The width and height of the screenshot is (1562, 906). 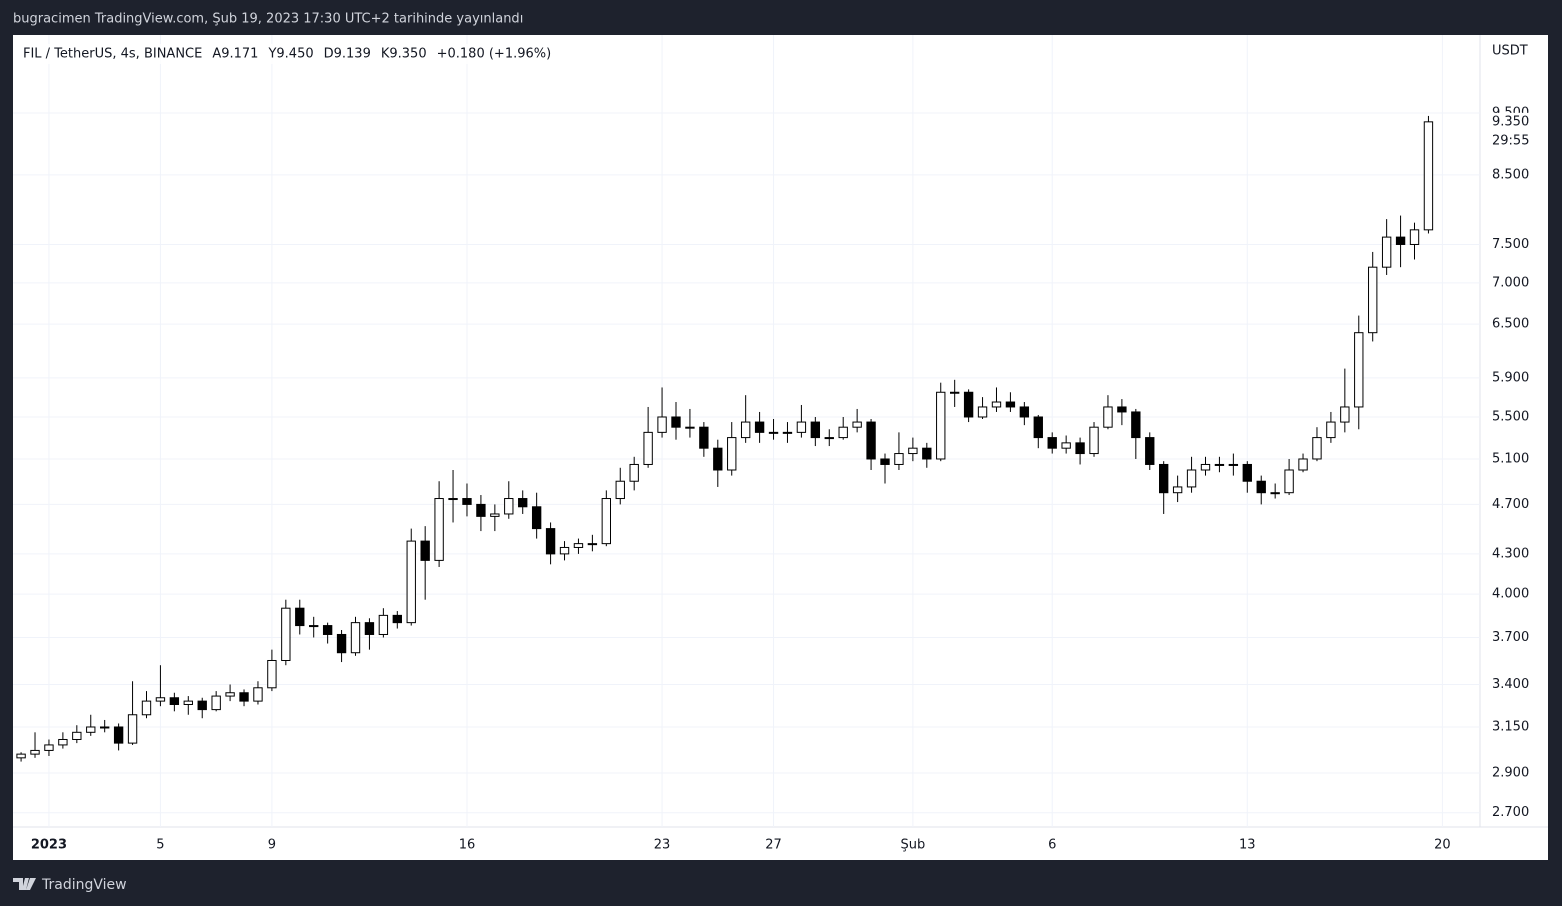 I want to click on y-tick-label: 6.500, so click(x=1510, y=324).